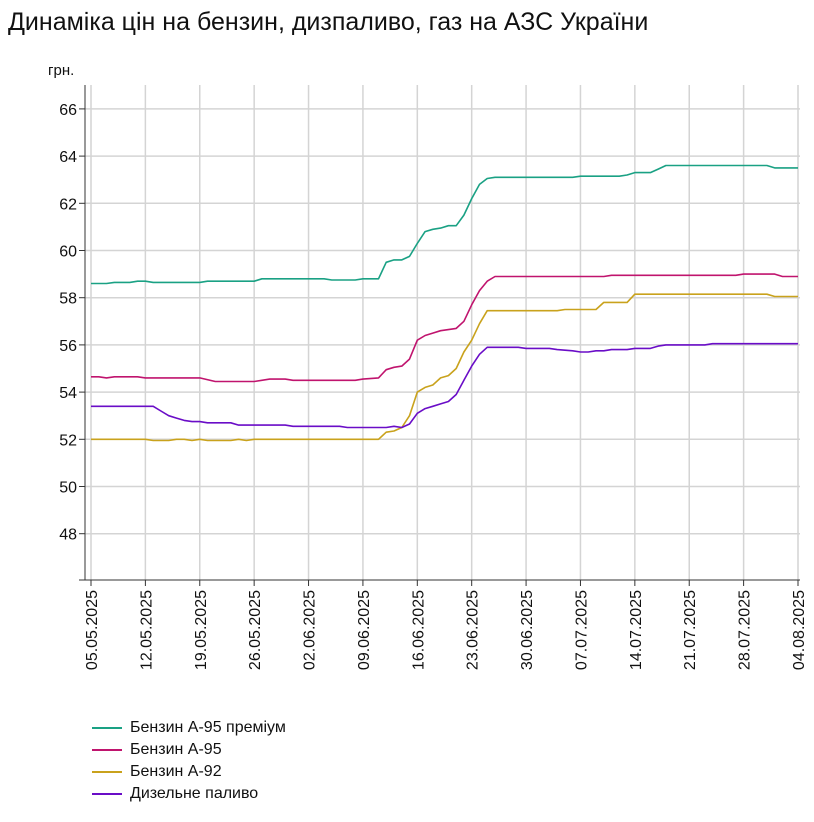 This screenshot has width=814, height=822. Describe the element at coordinates (68, 252) in the screenshot. I see `y-tick-label: 60` at that location.